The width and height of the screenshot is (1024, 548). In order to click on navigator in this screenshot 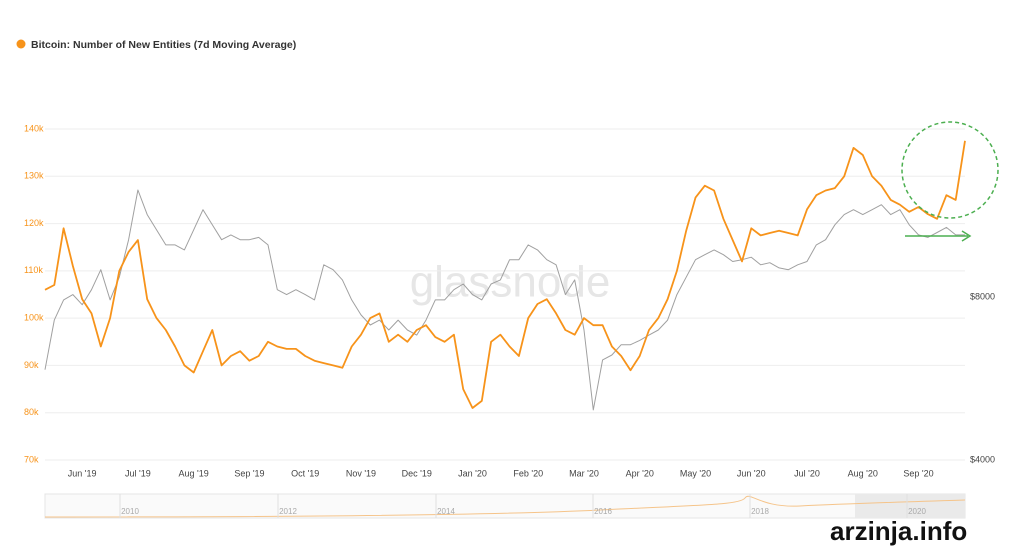, I will do `click(505, 506)`.